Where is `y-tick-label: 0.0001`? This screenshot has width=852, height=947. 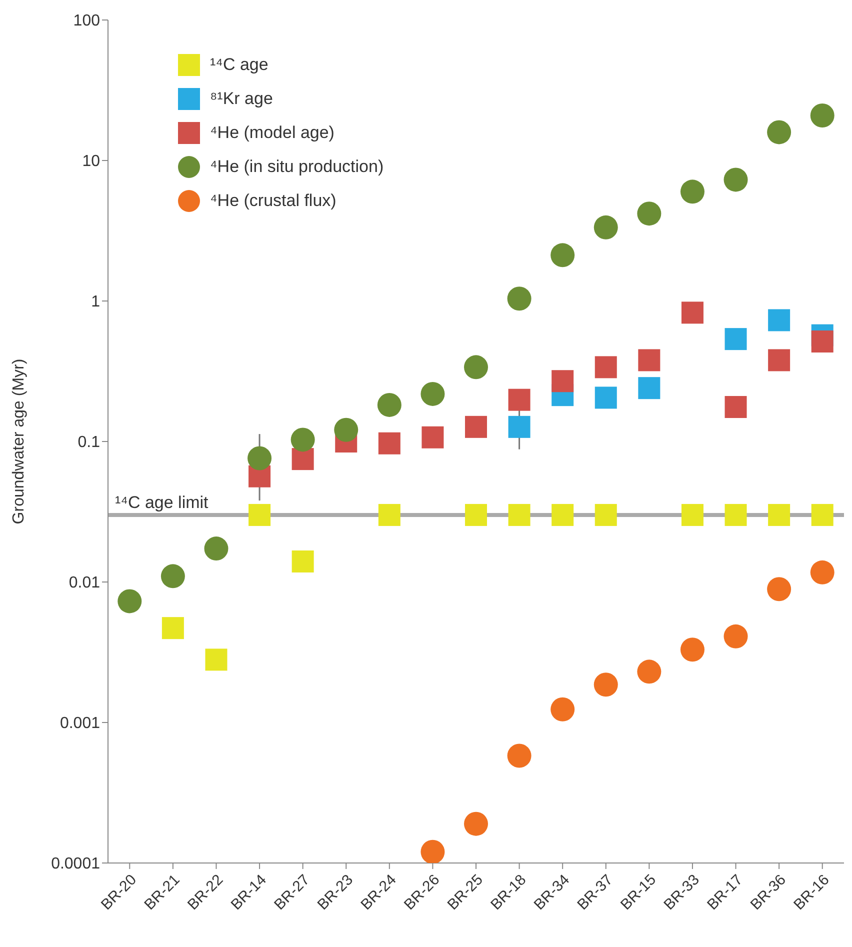 y-tick-label: 0.0001 is located at coordinates (75, 864).